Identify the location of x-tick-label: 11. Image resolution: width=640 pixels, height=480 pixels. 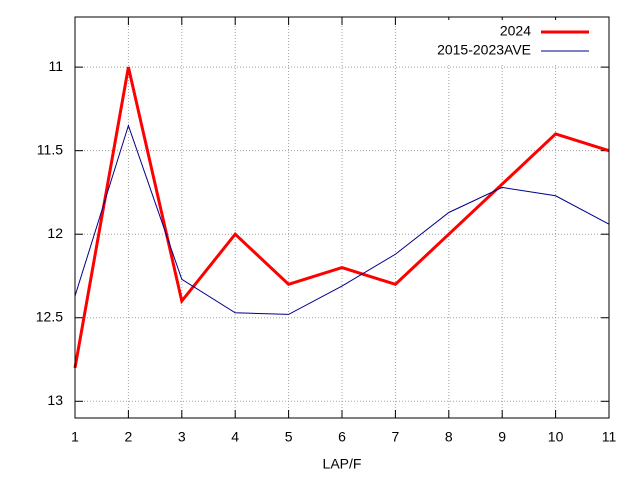
(609, 437).